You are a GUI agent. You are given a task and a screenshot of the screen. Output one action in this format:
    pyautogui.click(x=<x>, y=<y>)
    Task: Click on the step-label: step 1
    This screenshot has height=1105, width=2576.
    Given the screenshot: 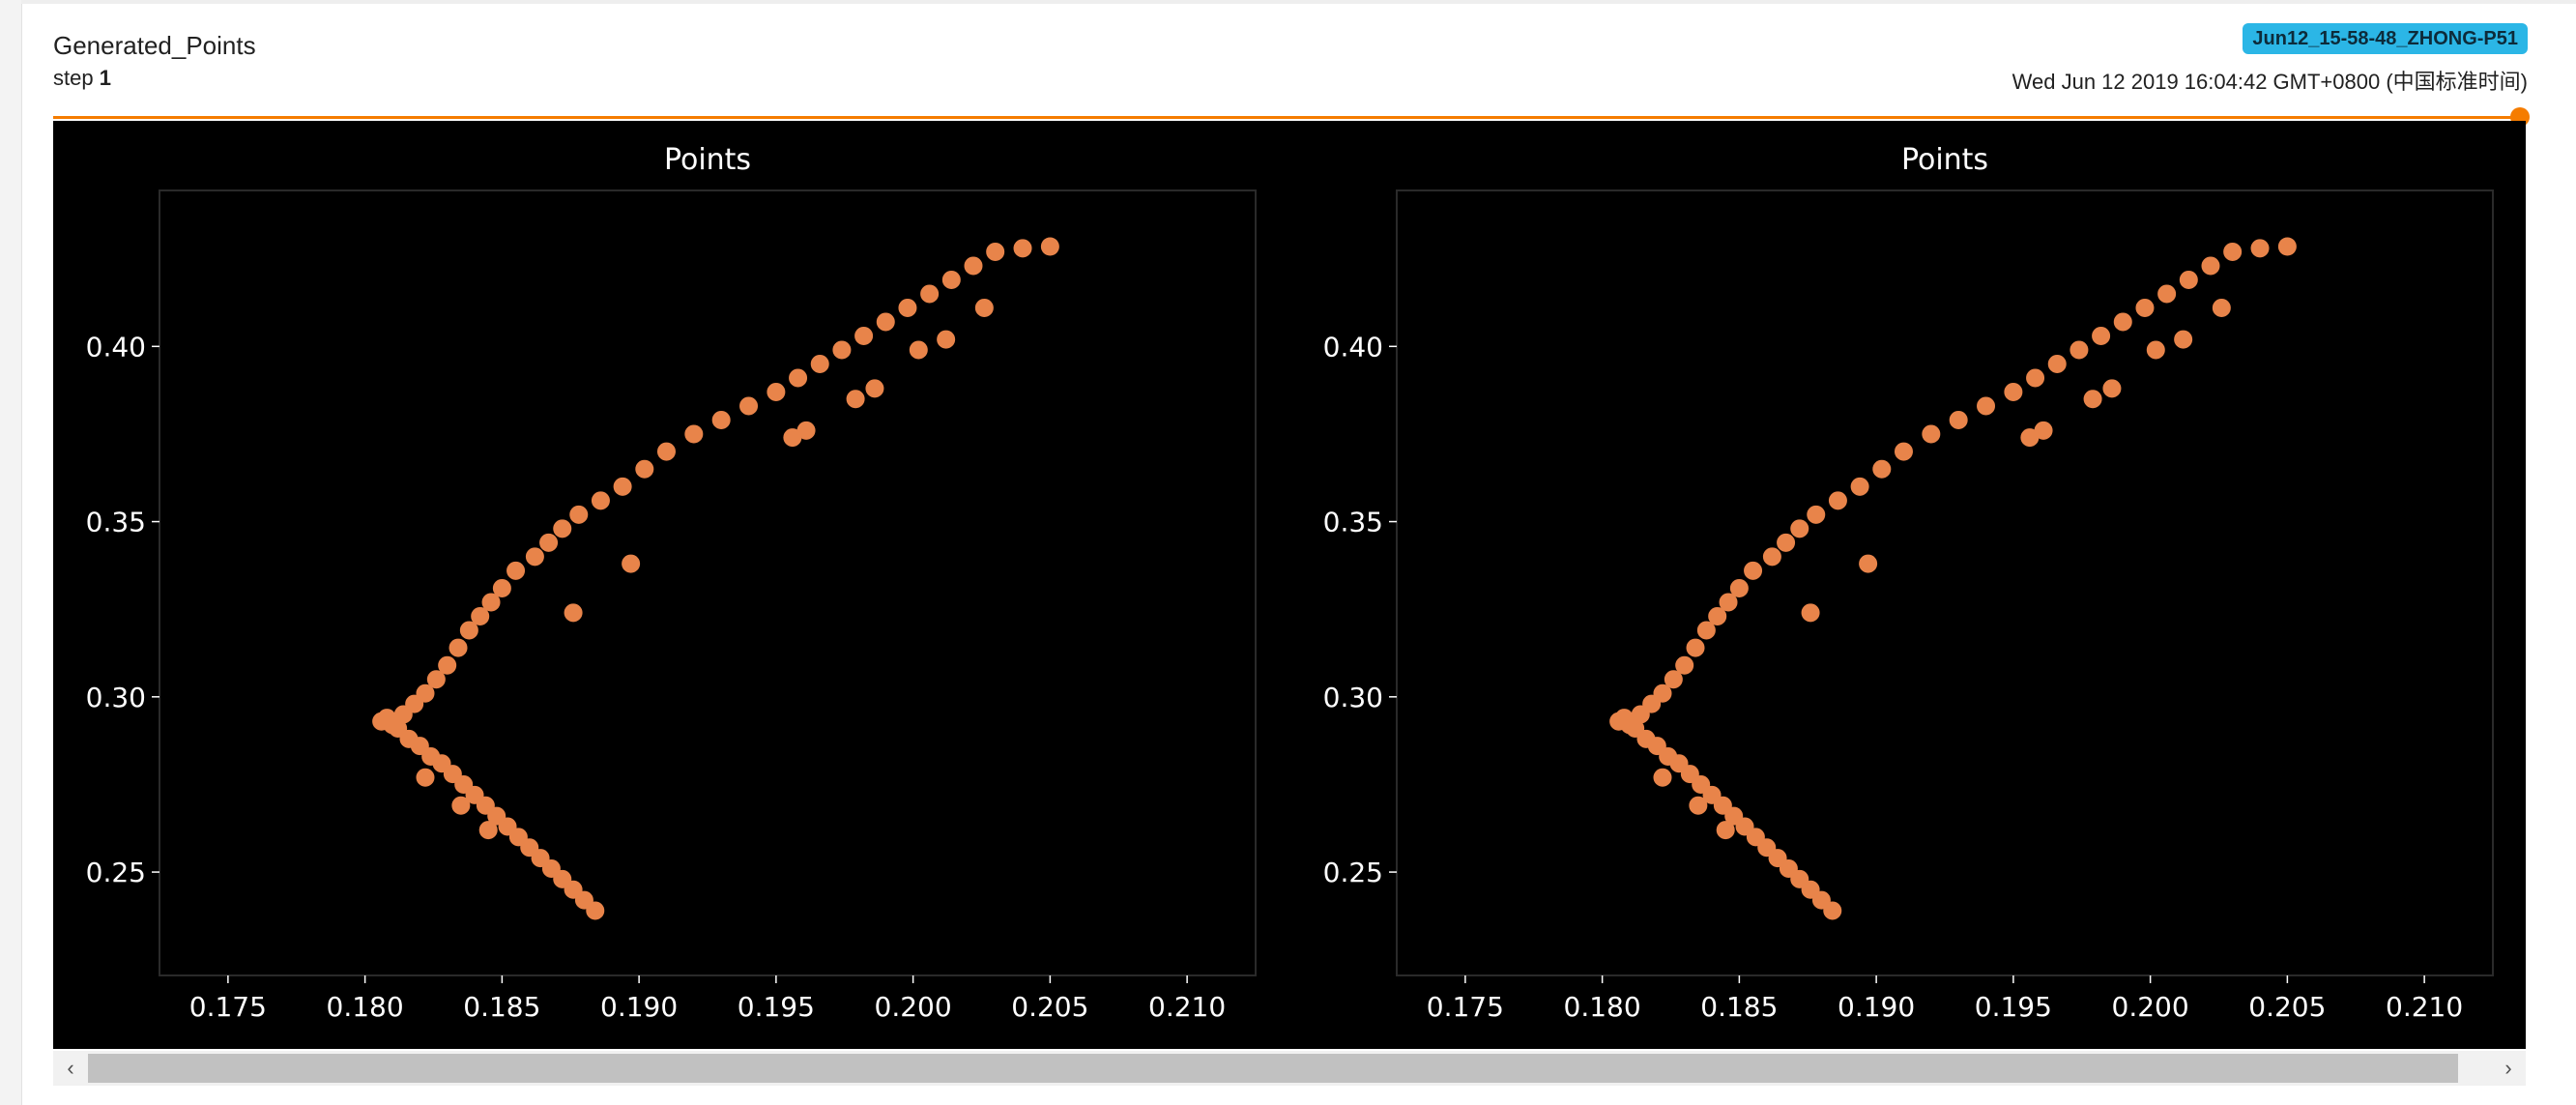 What is the action you would take?
    pyautogui.click(x=82, y=78)
    